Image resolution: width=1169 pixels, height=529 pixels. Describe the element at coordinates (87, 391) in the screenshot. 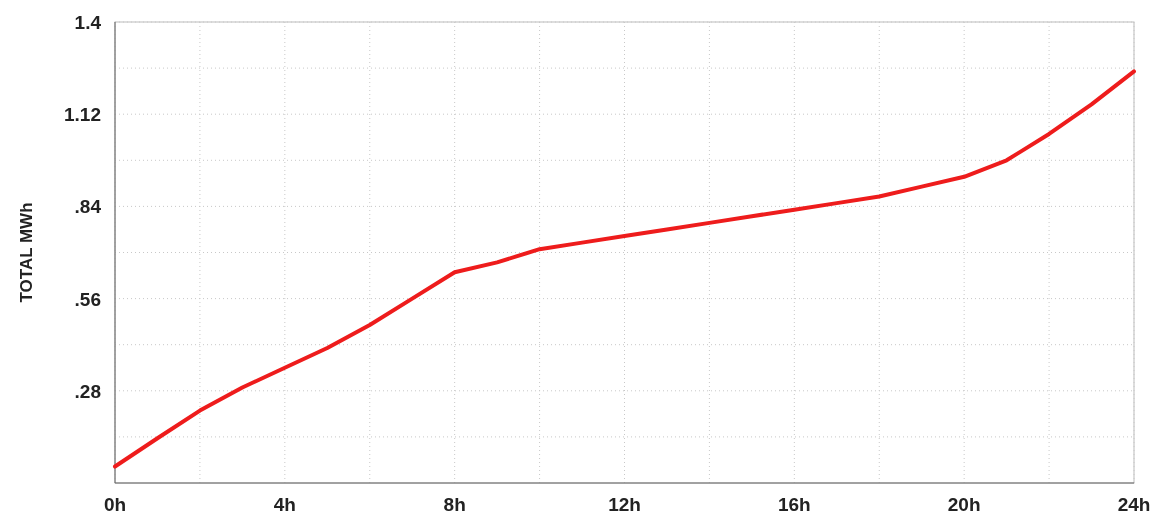

I see `y-tick-label: .28` at that location.